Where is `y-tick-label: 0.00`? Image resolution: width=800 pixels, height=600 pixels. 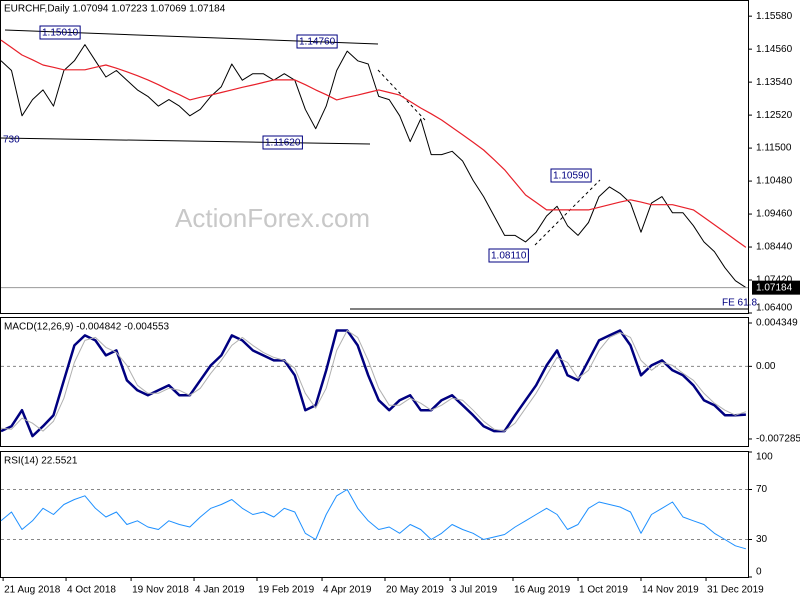
y-tick-label: 0.00 is located at coordinates (766, 366).